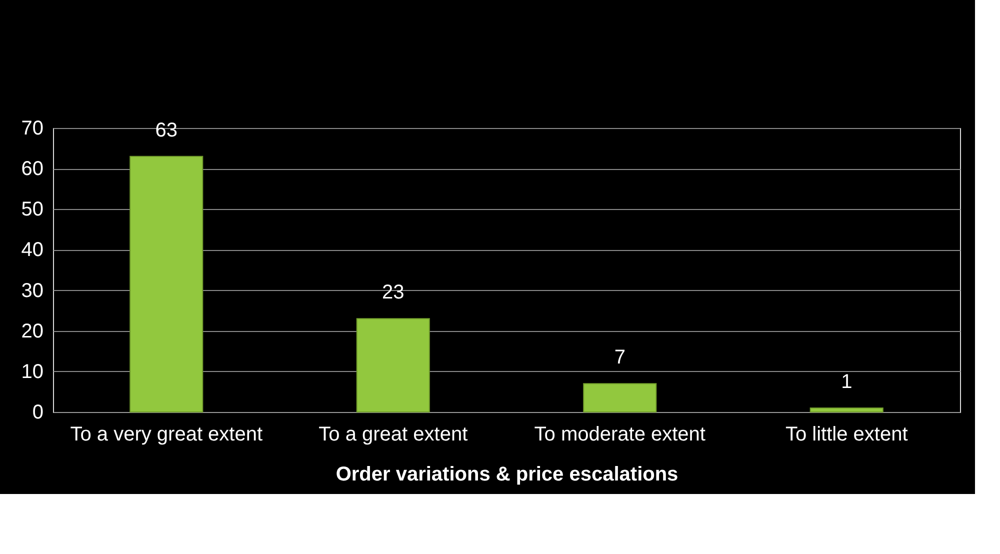 This screenshot has width=1000, height=554. I want to click on y-tick-label: 30, so click(32, 291).